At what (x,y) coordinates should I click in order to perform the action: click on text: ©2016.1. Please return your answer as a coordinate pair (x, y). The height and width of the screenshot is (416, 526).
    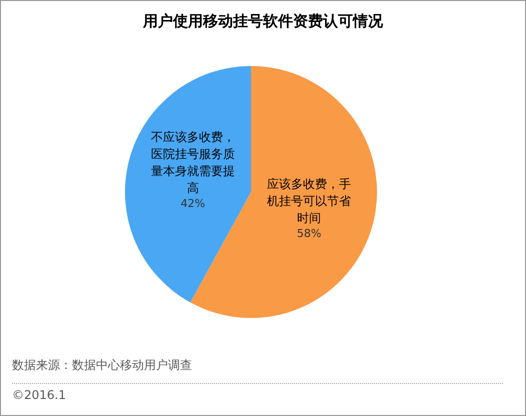
    Looking at the image, I should click on (39, 395).